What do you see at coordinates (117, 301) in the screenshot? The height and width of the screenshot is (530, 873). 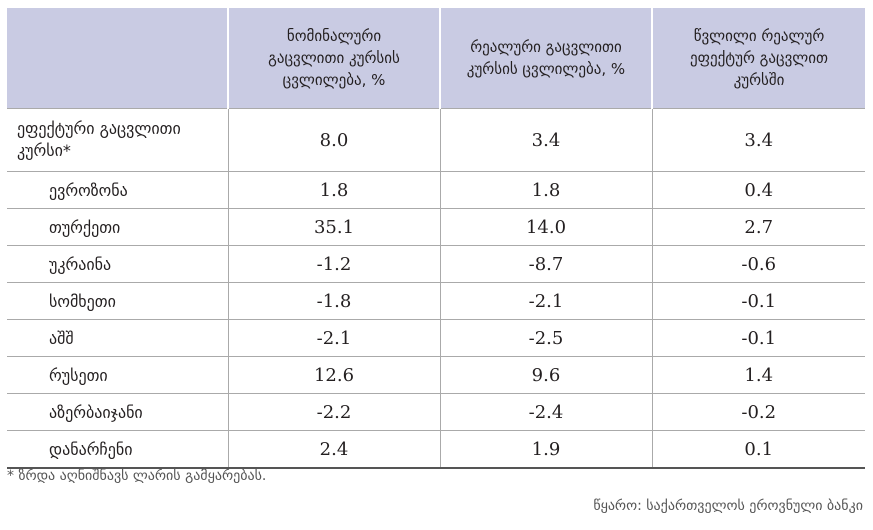 I see `row-label: სომხეთი` at bounding box center [117, 301].